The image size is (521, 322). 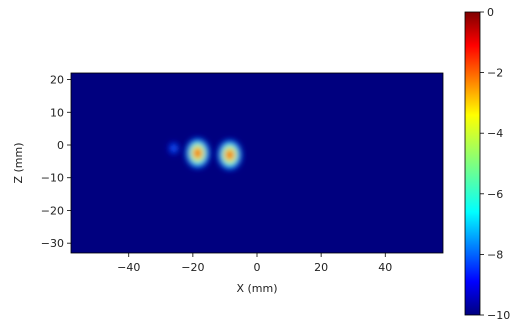 What do you see at coordinates (18, 162) in the screenshot?
I see `y-axis-label: Z (mm)` at bounding box center [18, 162].